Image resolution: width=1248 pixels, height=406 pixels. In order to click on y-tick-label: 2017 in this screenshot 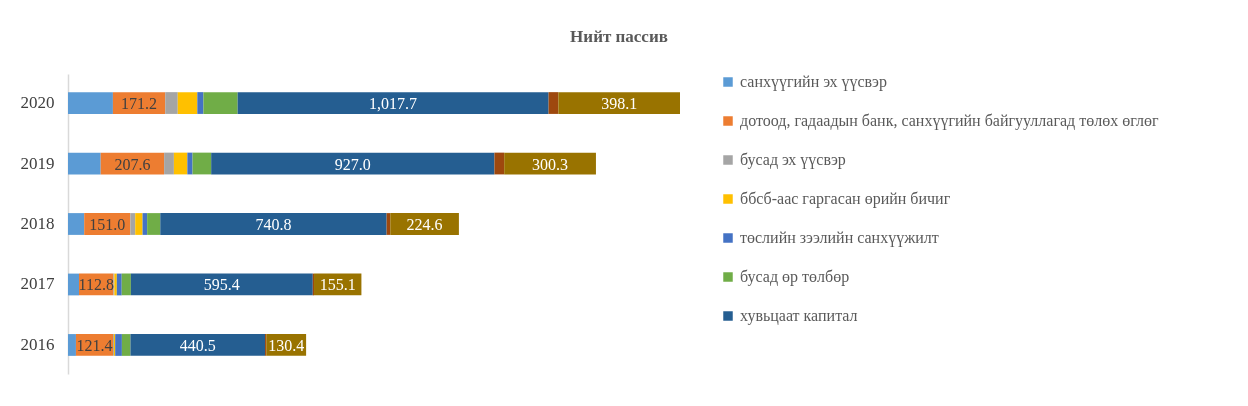, I will do `click(37, 284)`.